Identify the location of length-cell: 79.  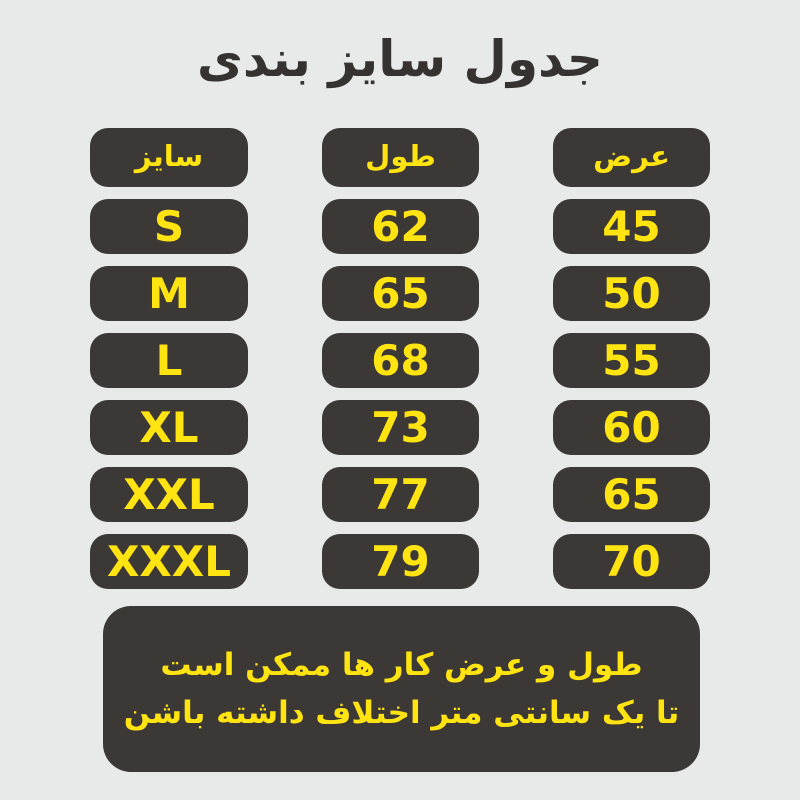
(400, 561).